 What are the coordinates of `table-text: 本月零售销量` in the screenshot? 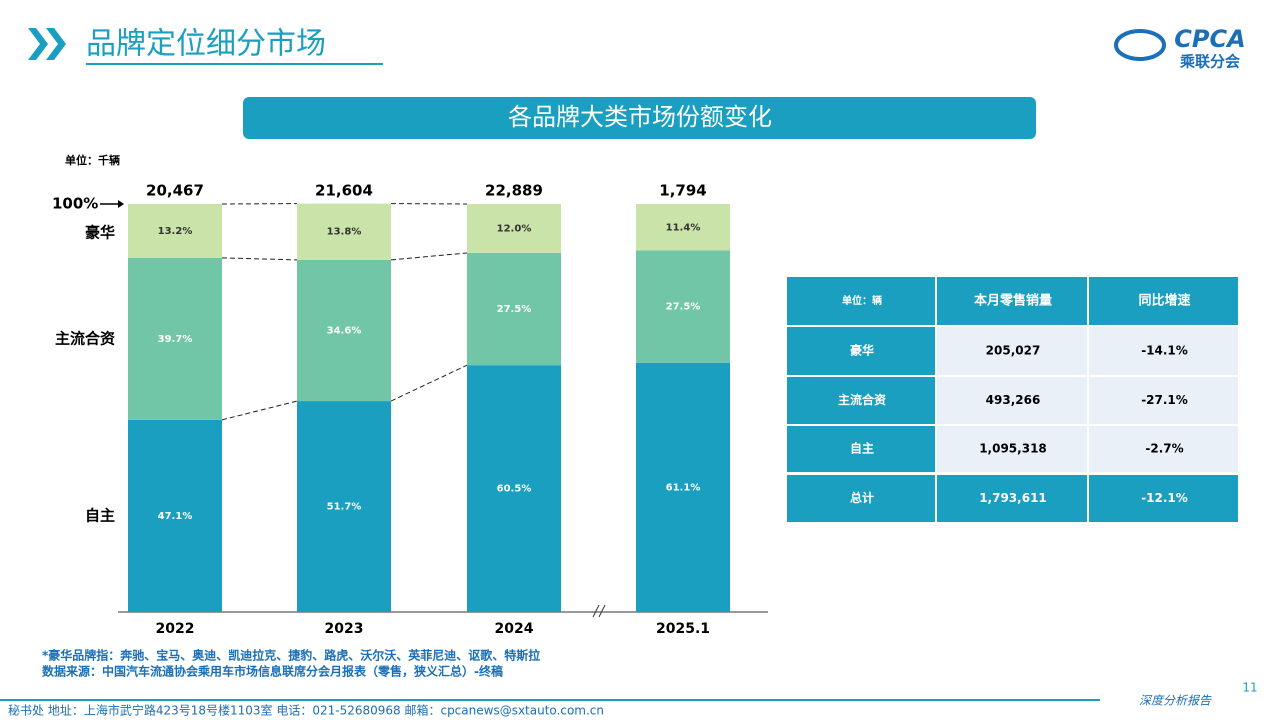 It's located at (1013, 301).